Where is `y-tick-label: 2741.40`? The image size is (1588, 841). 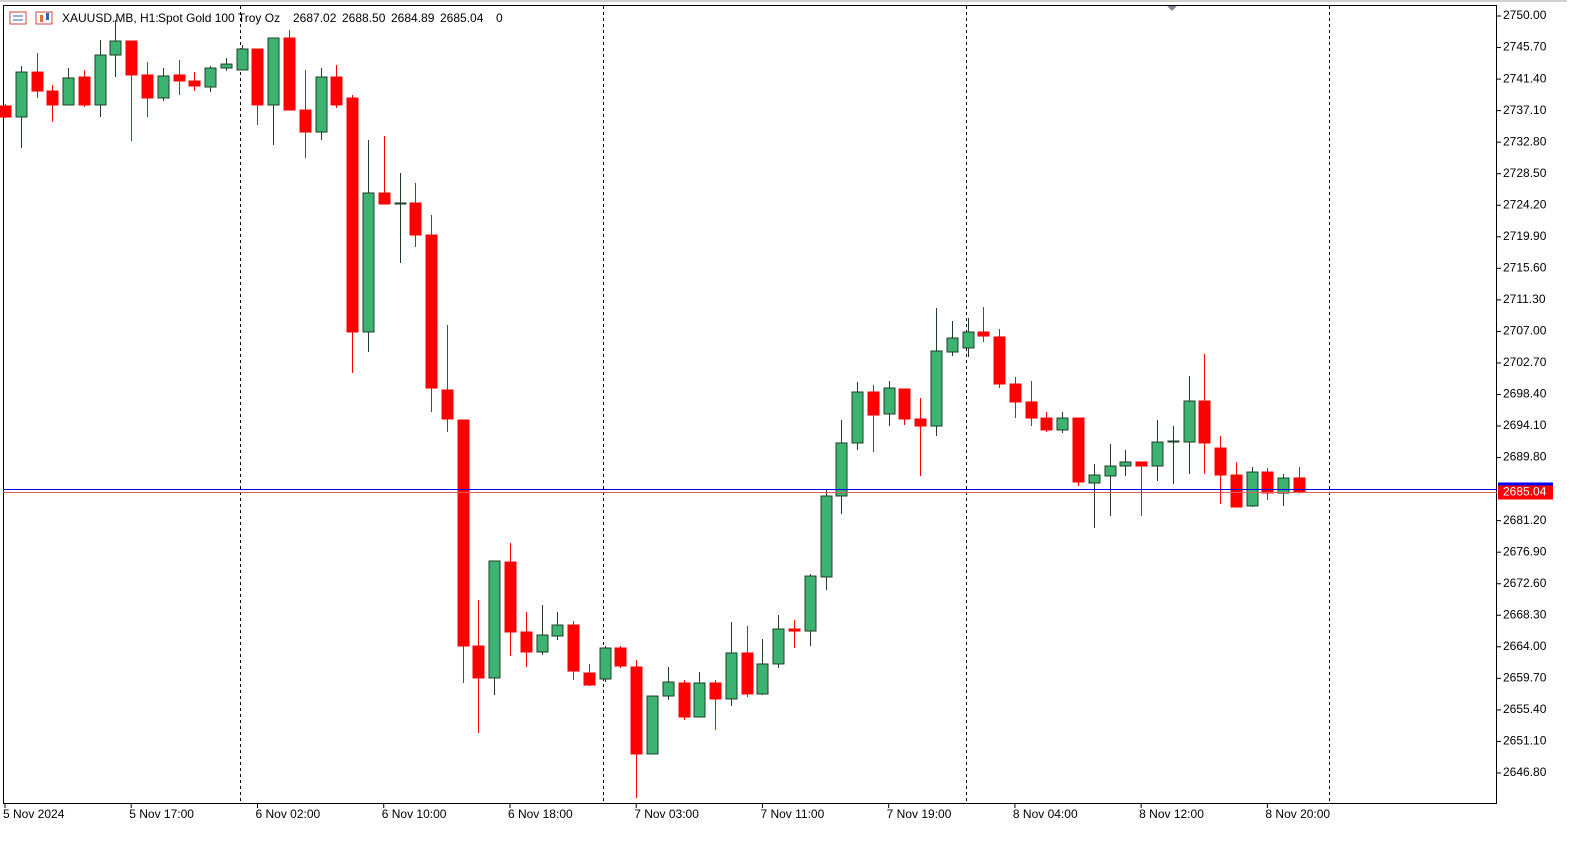 y-tick-label: 2741.40 is located at coordinates (1525, 78).